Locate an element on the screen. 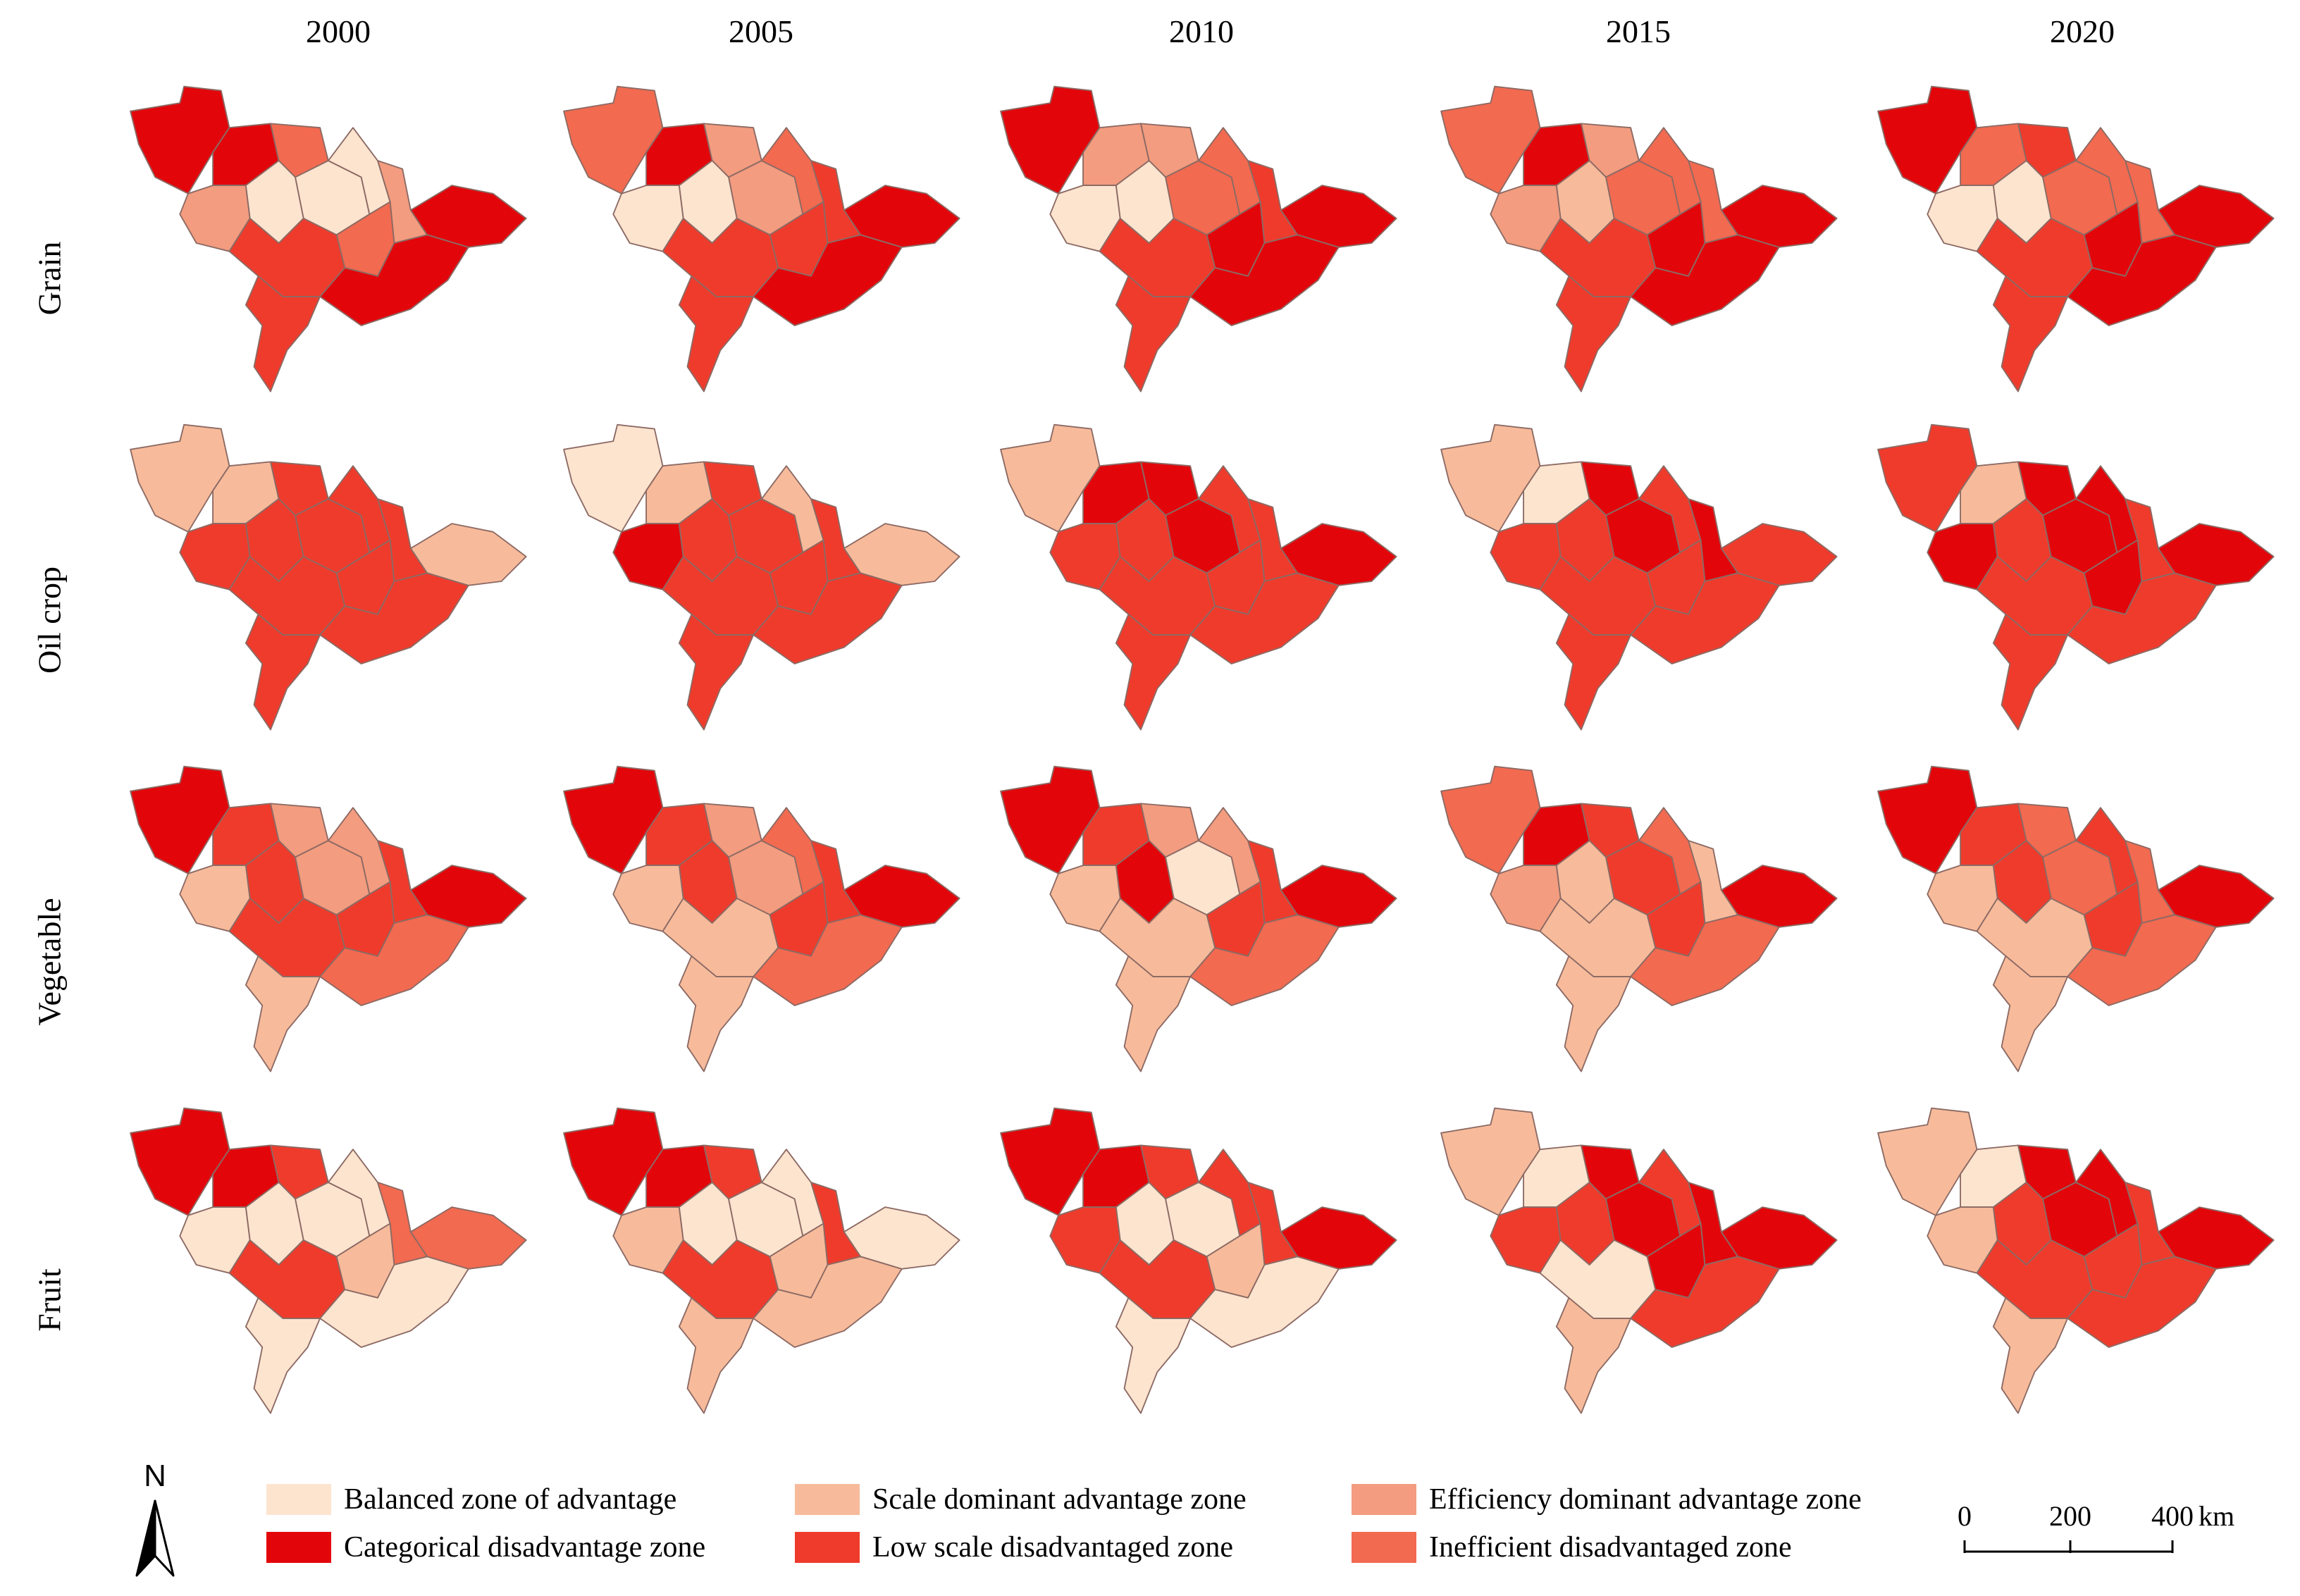  map-panel-vegetable-2015 is located at coordinates (1634, 923).